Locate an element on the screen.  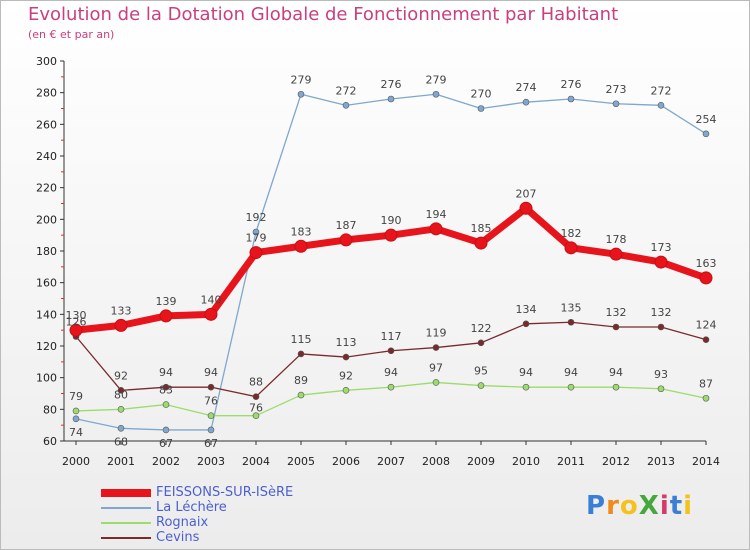
data-label: 134 is located at coordinates (526, 309).